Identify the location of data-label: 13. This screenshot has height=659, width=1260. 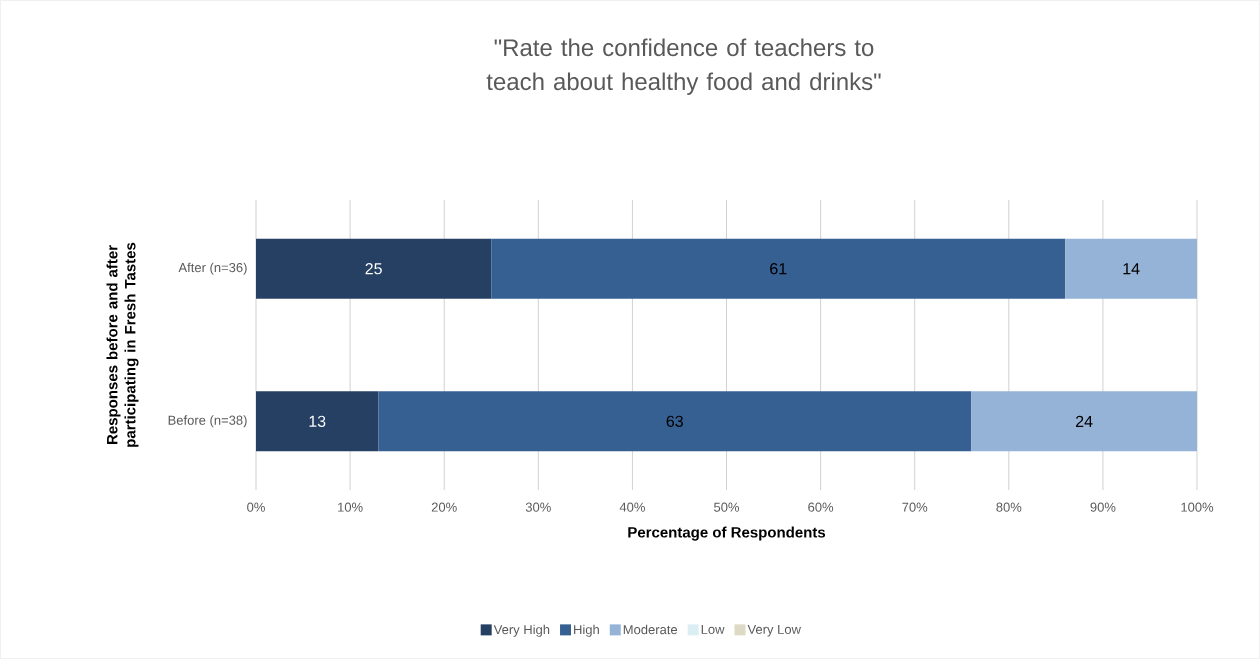
(317, 421).